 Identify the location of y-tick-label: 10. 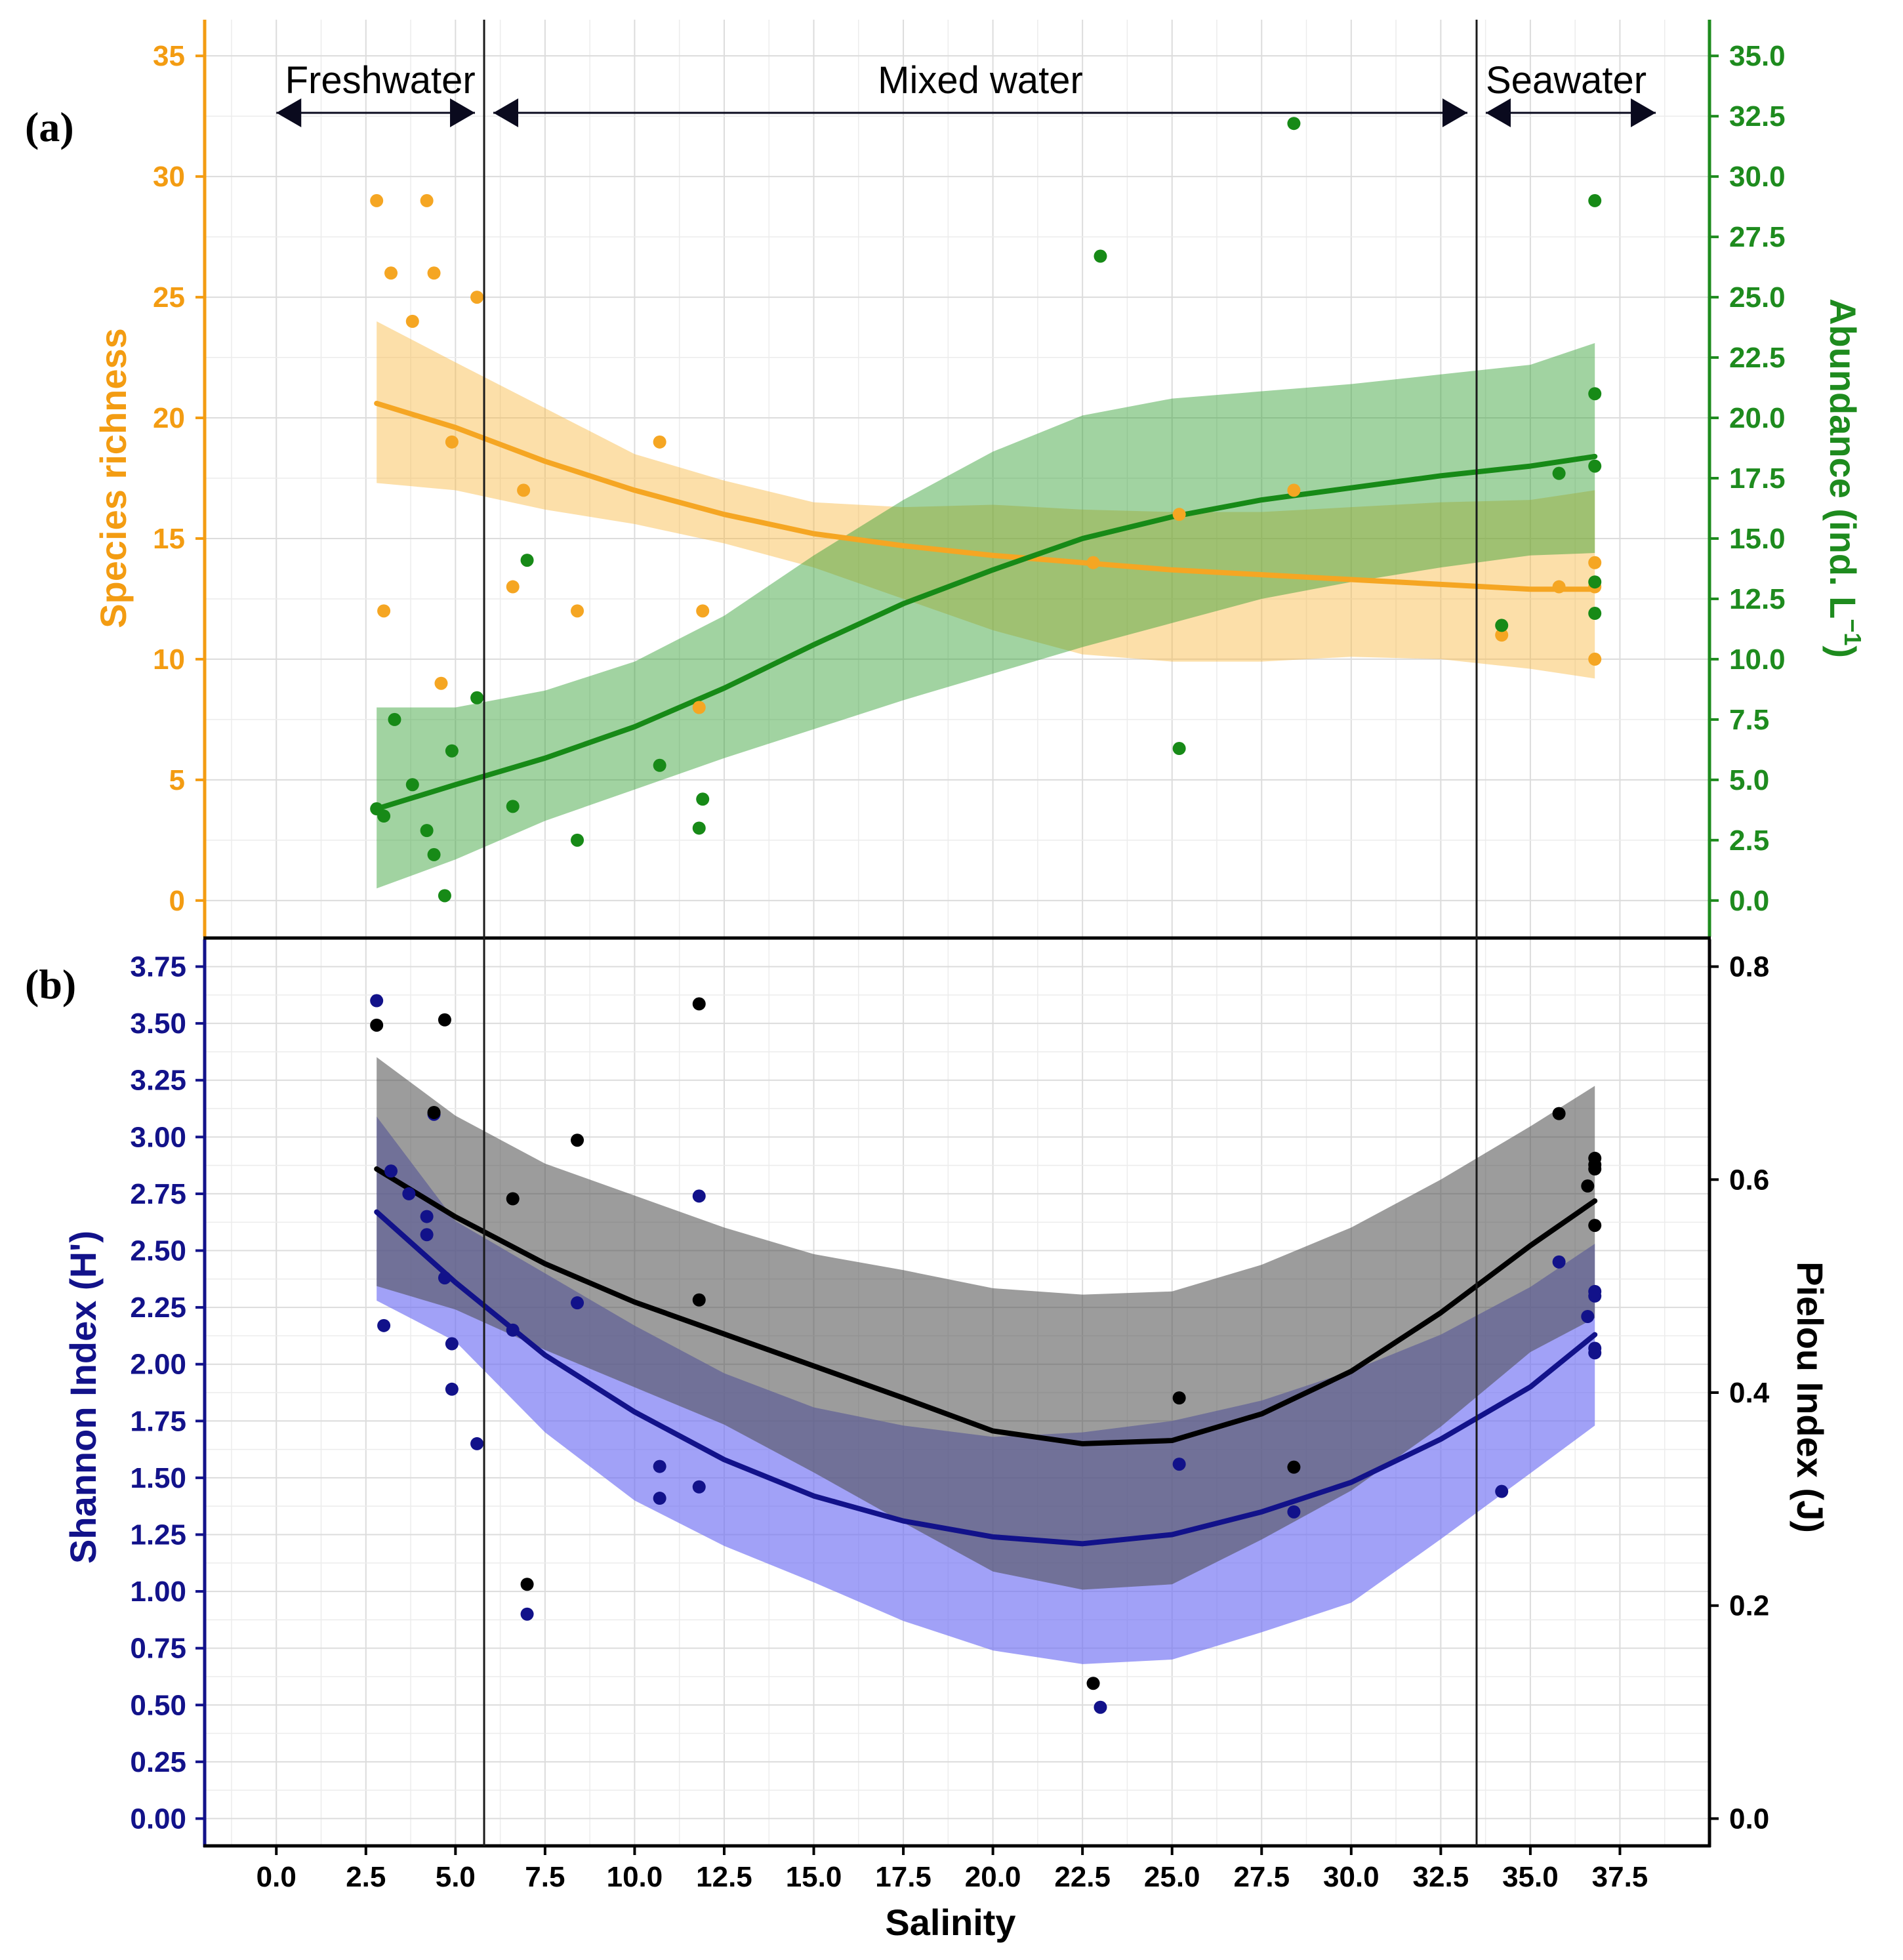
(169, 660).